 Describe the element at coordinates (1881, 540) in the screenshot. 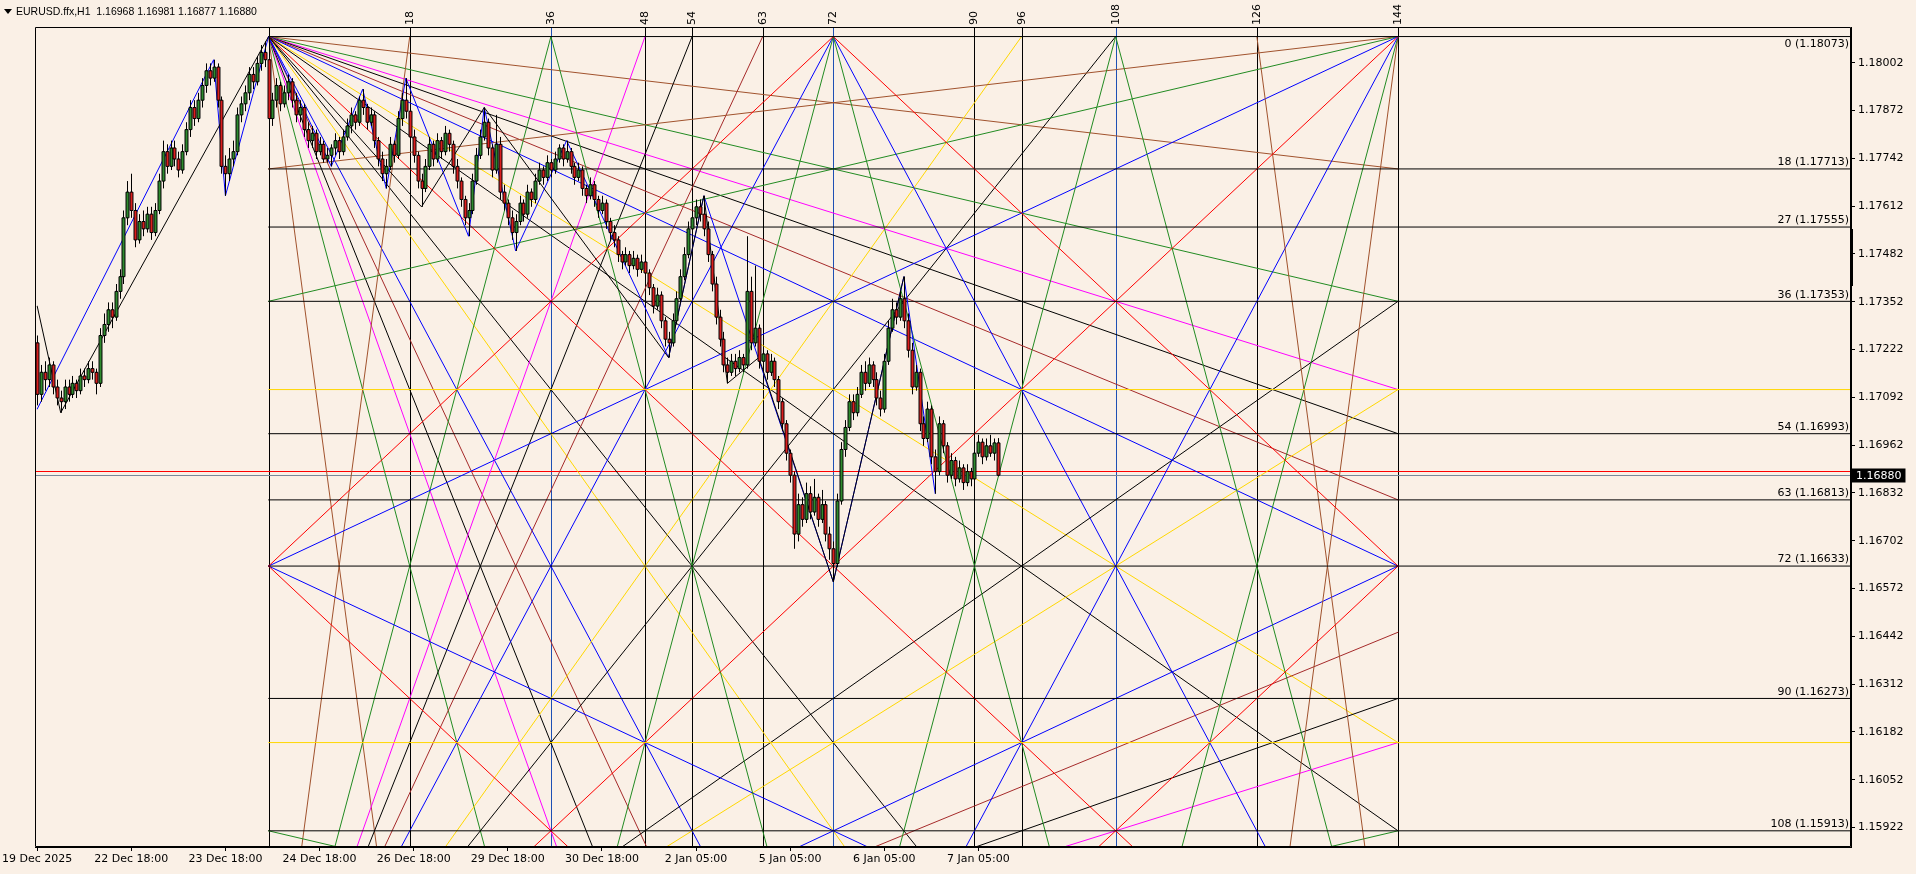

I see `y-tick-label: 1.16702` at that location.